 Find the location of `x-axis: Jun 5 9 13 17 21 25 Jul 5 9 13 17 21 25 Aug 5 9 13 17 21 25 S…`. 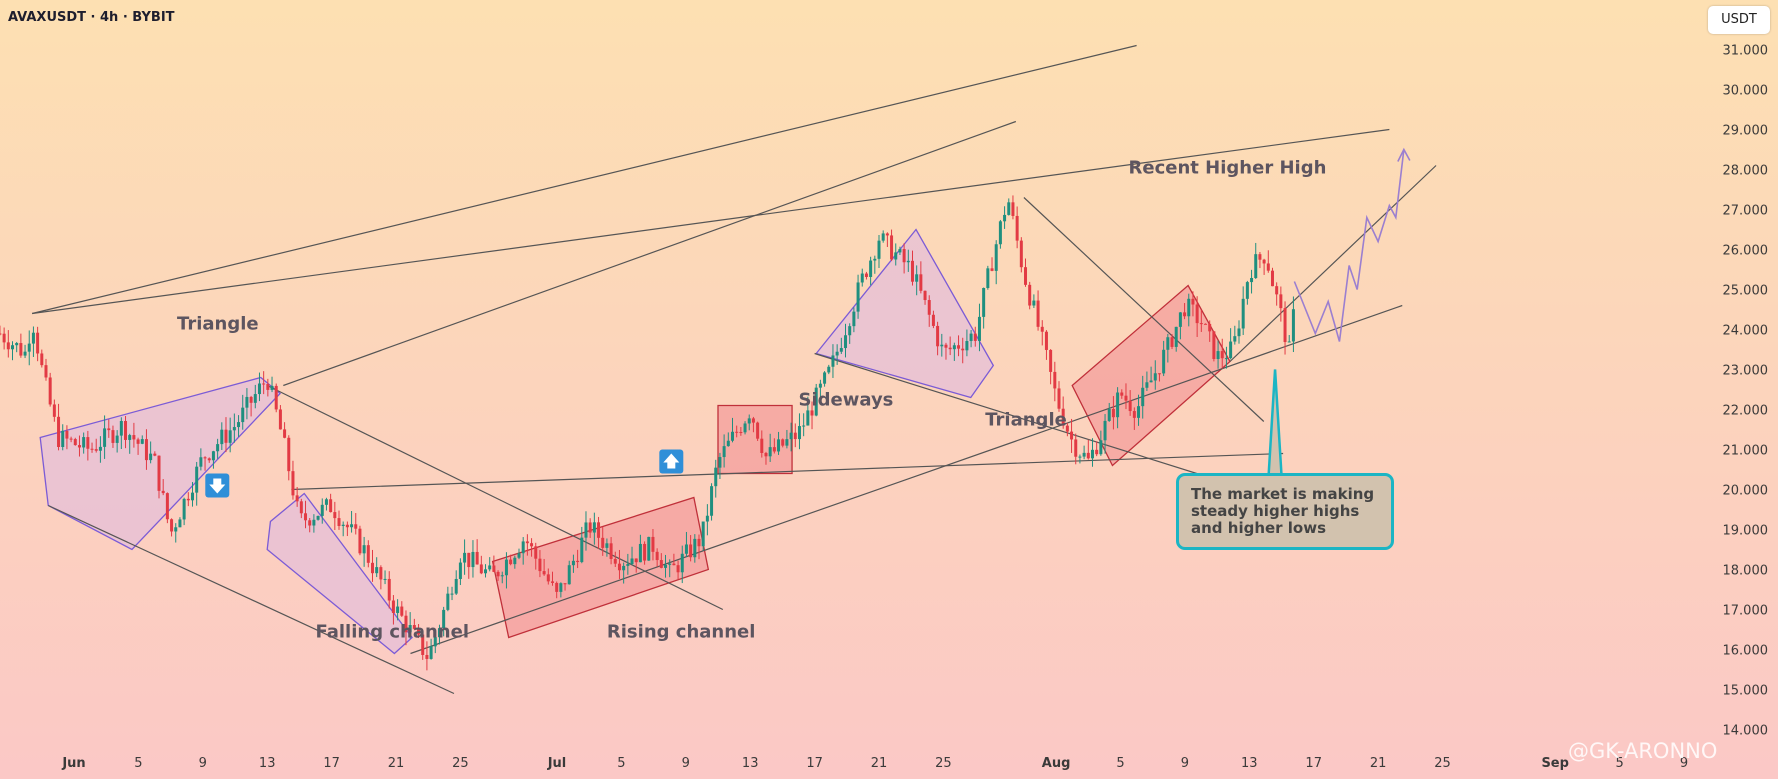

x-axis: Jun 5 9 13 17 21 25 Jul 5 9 13 17 21 25 Aug 5 9 13 17 21 25 S… is located at coordinates (874, 763).